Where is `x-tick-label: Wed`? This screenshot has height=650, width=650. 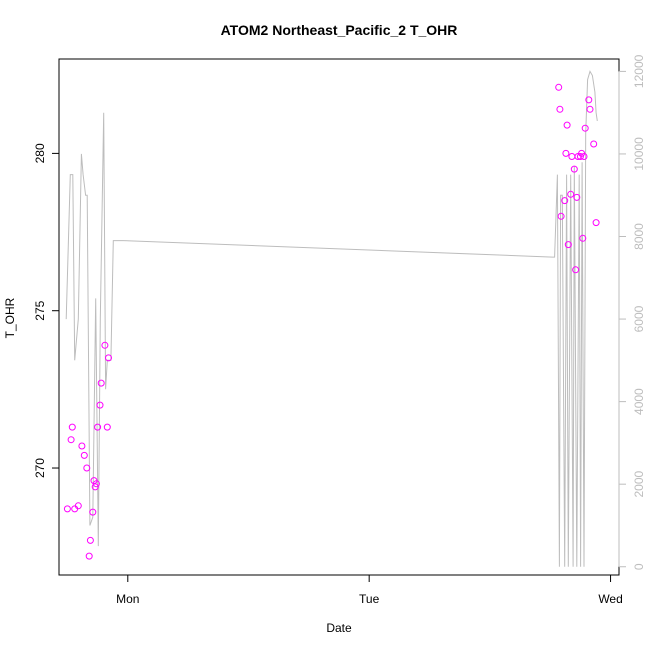
x-tick-label: Wed is located at coordinates (610, 599).